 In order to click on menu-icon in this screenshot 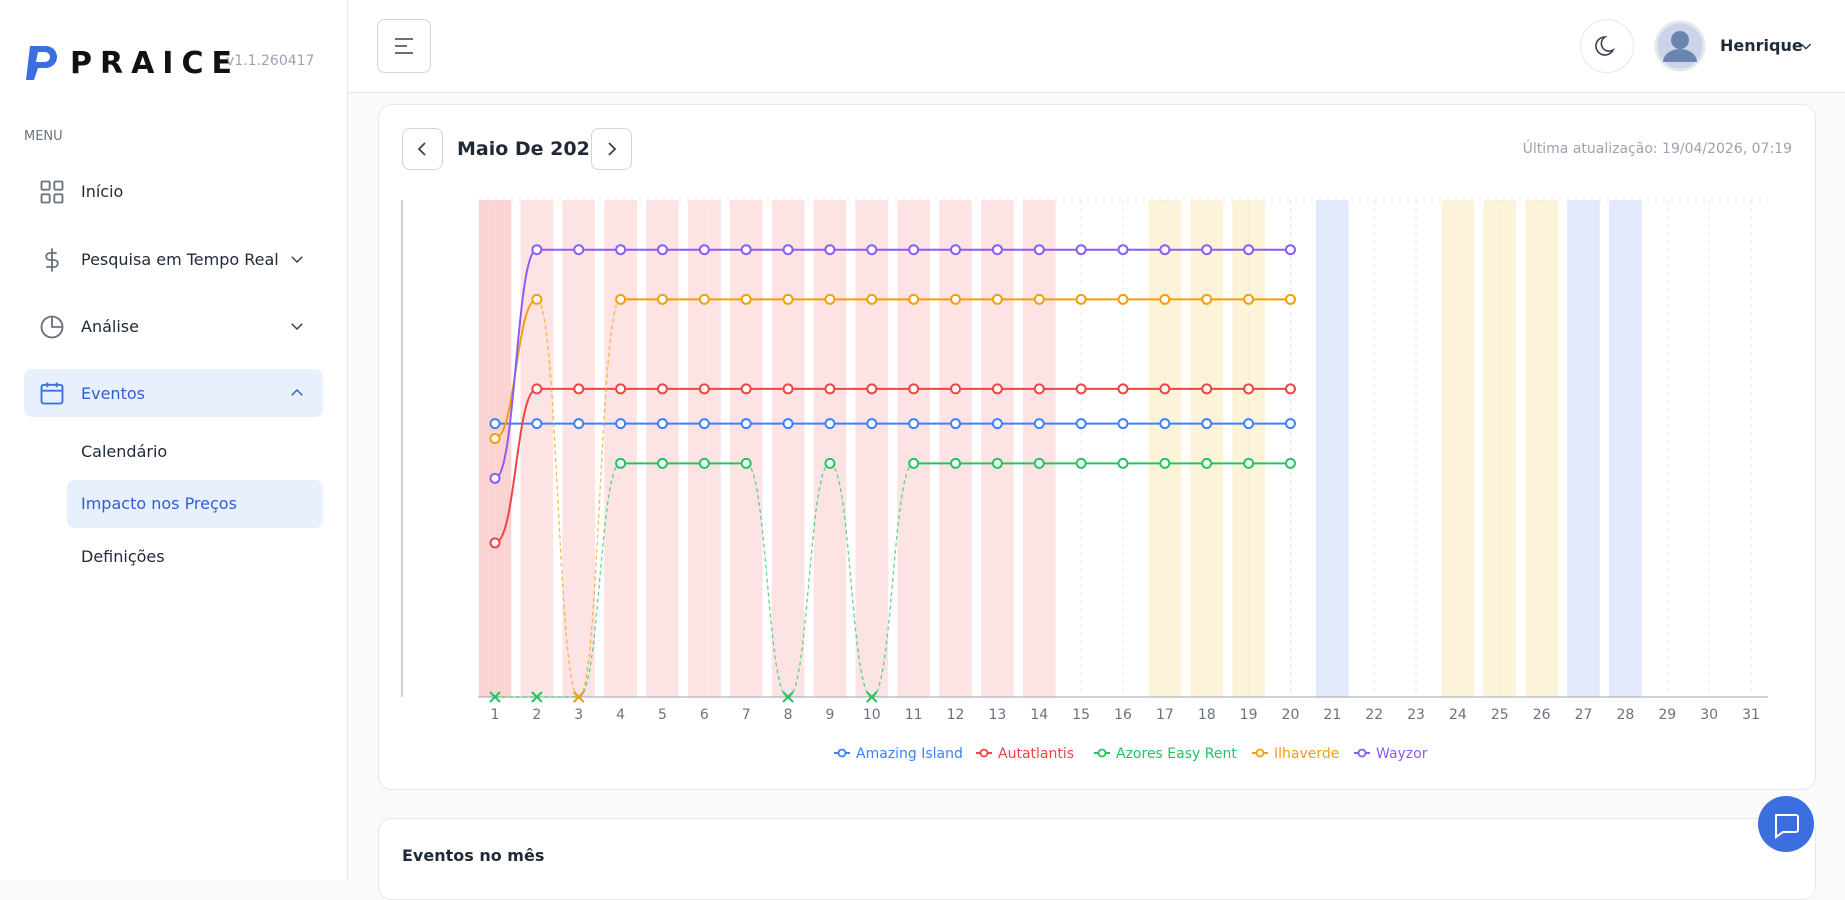, I will do `click(404, 46)`.